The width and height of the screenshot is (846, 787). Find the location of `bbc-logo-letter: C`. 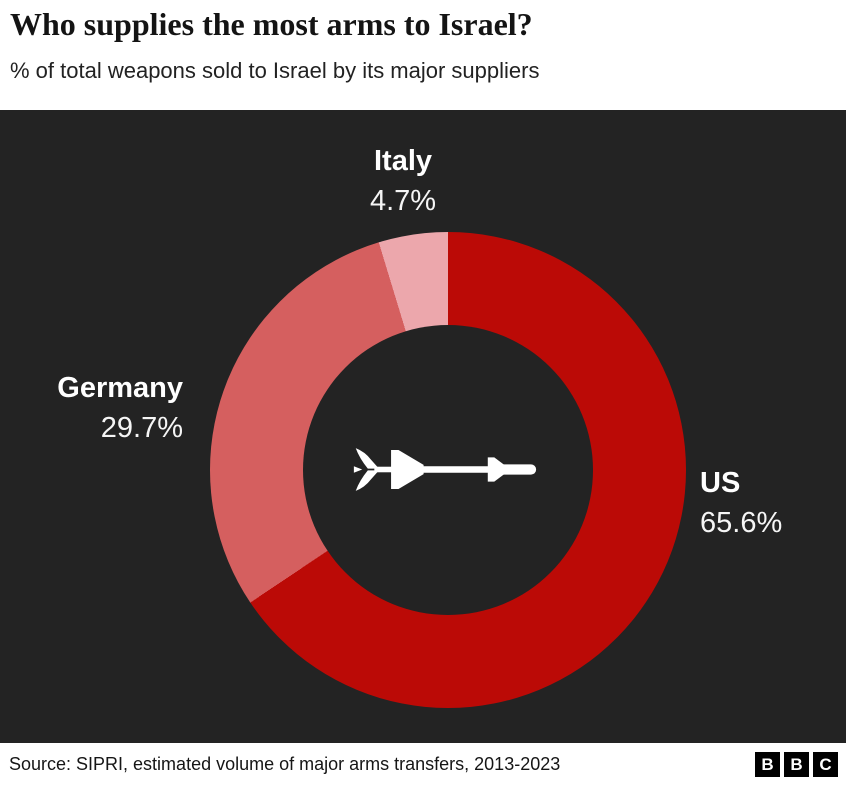

bbc-logo-letter: C is located at coordinates (825, 764).